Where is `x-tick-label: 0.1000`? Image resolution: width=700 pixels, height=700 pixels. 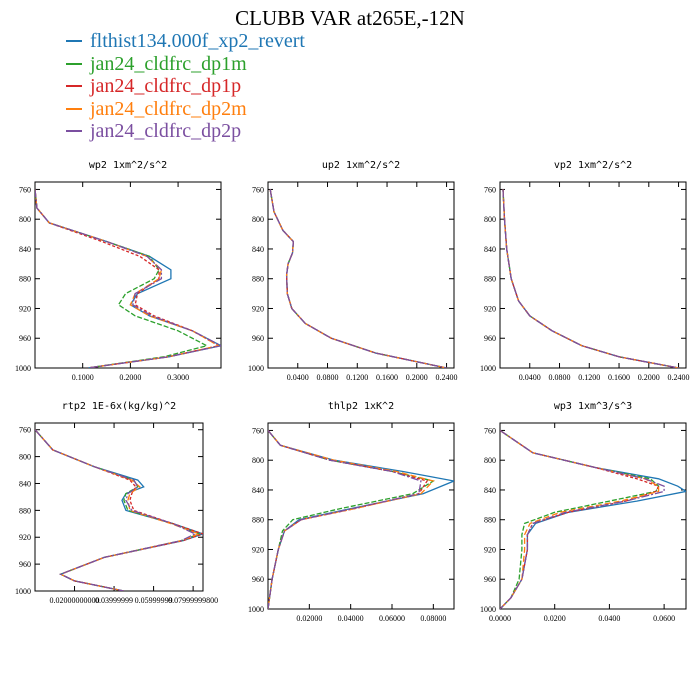
x-tick-label: 0.1000 is located at coordinates (83, 377).